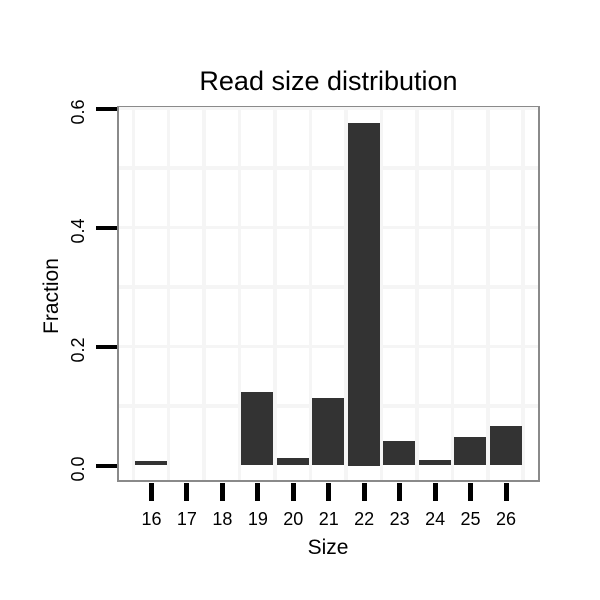 Image resolution: width=600 pixels, height=600 pixels. Describe the element at coordinates (470, 519) in the screenshot. I see `x-tick-label: 25` at that location.